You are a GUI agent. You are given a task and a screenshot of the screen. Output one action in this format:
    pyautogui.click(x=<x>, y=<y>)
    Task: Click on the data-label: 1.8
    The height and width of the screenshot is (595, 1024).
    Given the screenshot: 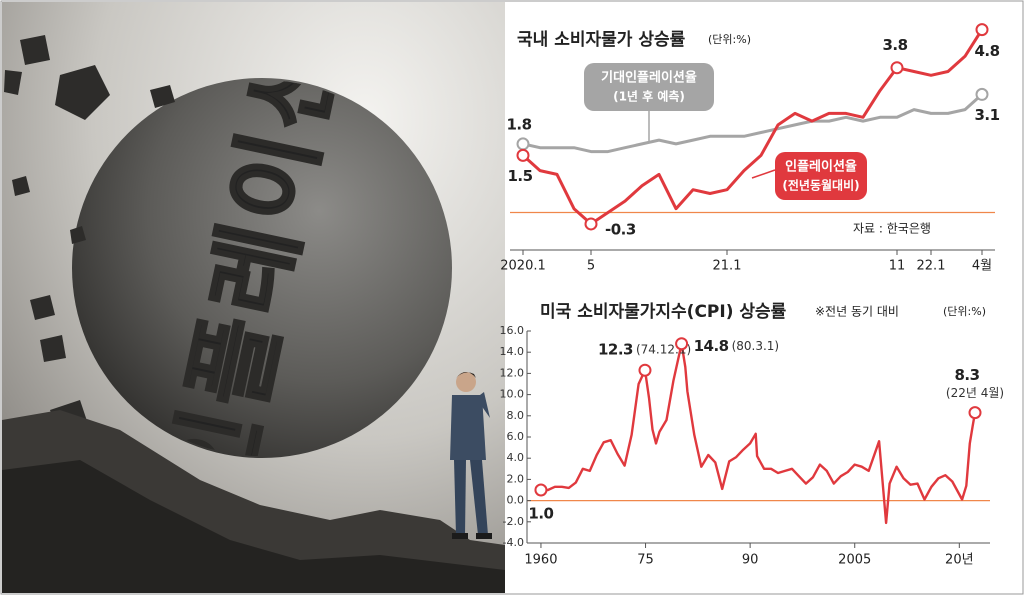 What is the action you would take?
    pyautogui.click(x=518, y=124)
    